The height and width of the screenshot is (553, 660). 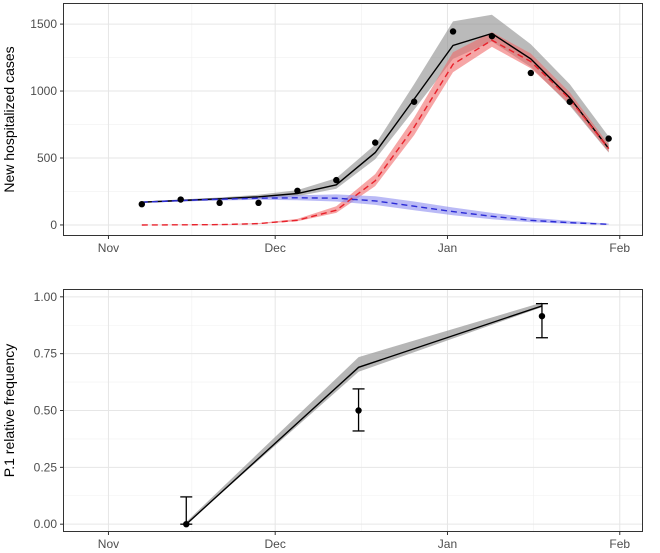 I want to click on other-variants-line, so click(x=375, y=211).